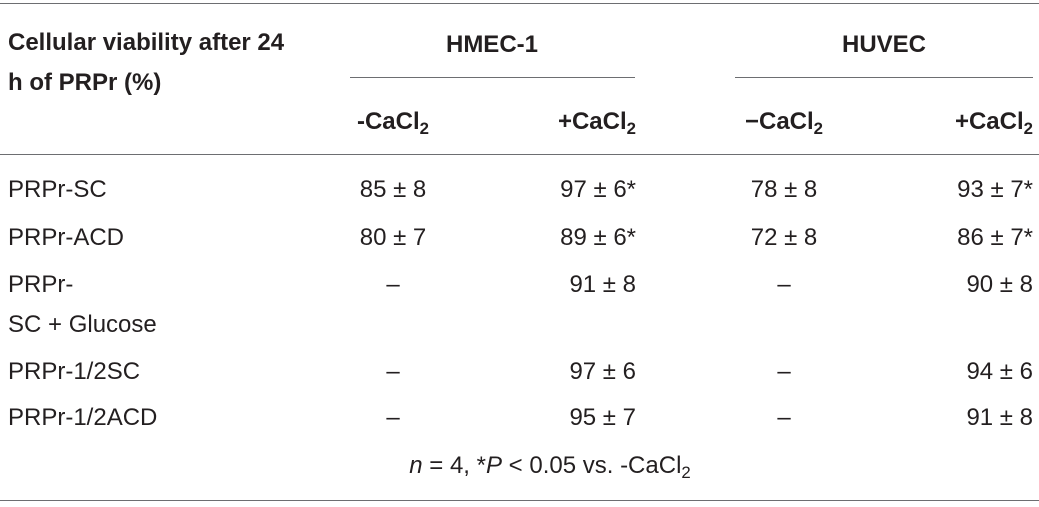 The width and height of the screenshot is (1039, 507). What do you see at coordinates (519, 500) in the screenshot?
I see `bottom-rule` at bounding box center [519, 500].